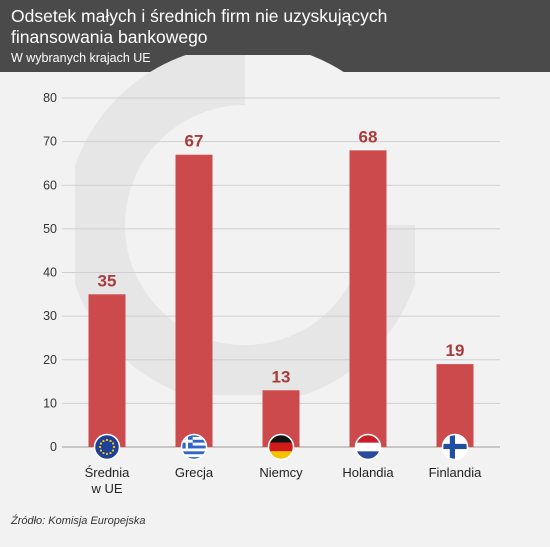 This screenshot has width=550, height=547. What do you see at coordinates (108, 472) in the screenshot?
I see `x-category-label: Średnia` at bounding box center [108, 472].